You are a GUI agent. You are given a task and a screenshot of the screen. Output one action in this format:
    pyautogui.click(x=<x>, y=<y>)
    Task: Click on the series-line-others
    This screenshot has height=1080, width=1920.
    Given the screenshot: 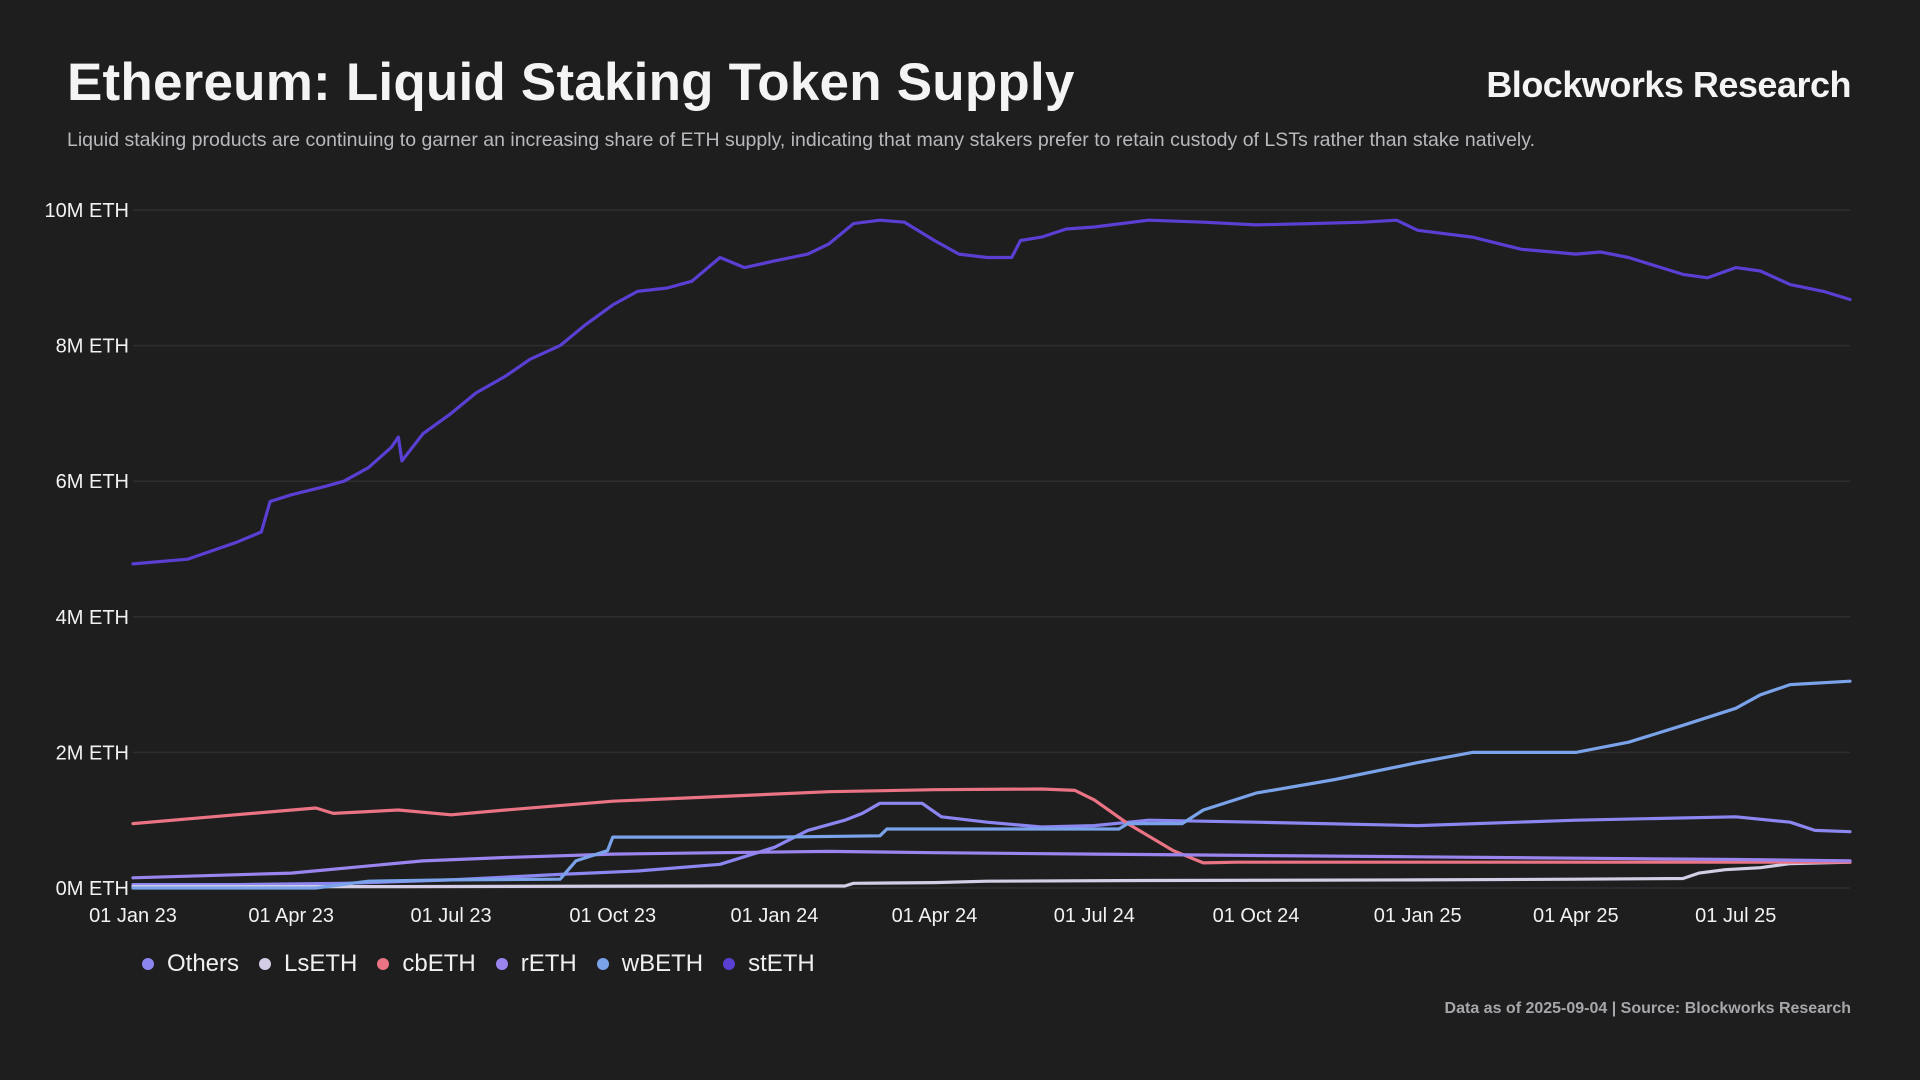 What is the action you would take?
    pyautogui.click(x=991, y=844)
    